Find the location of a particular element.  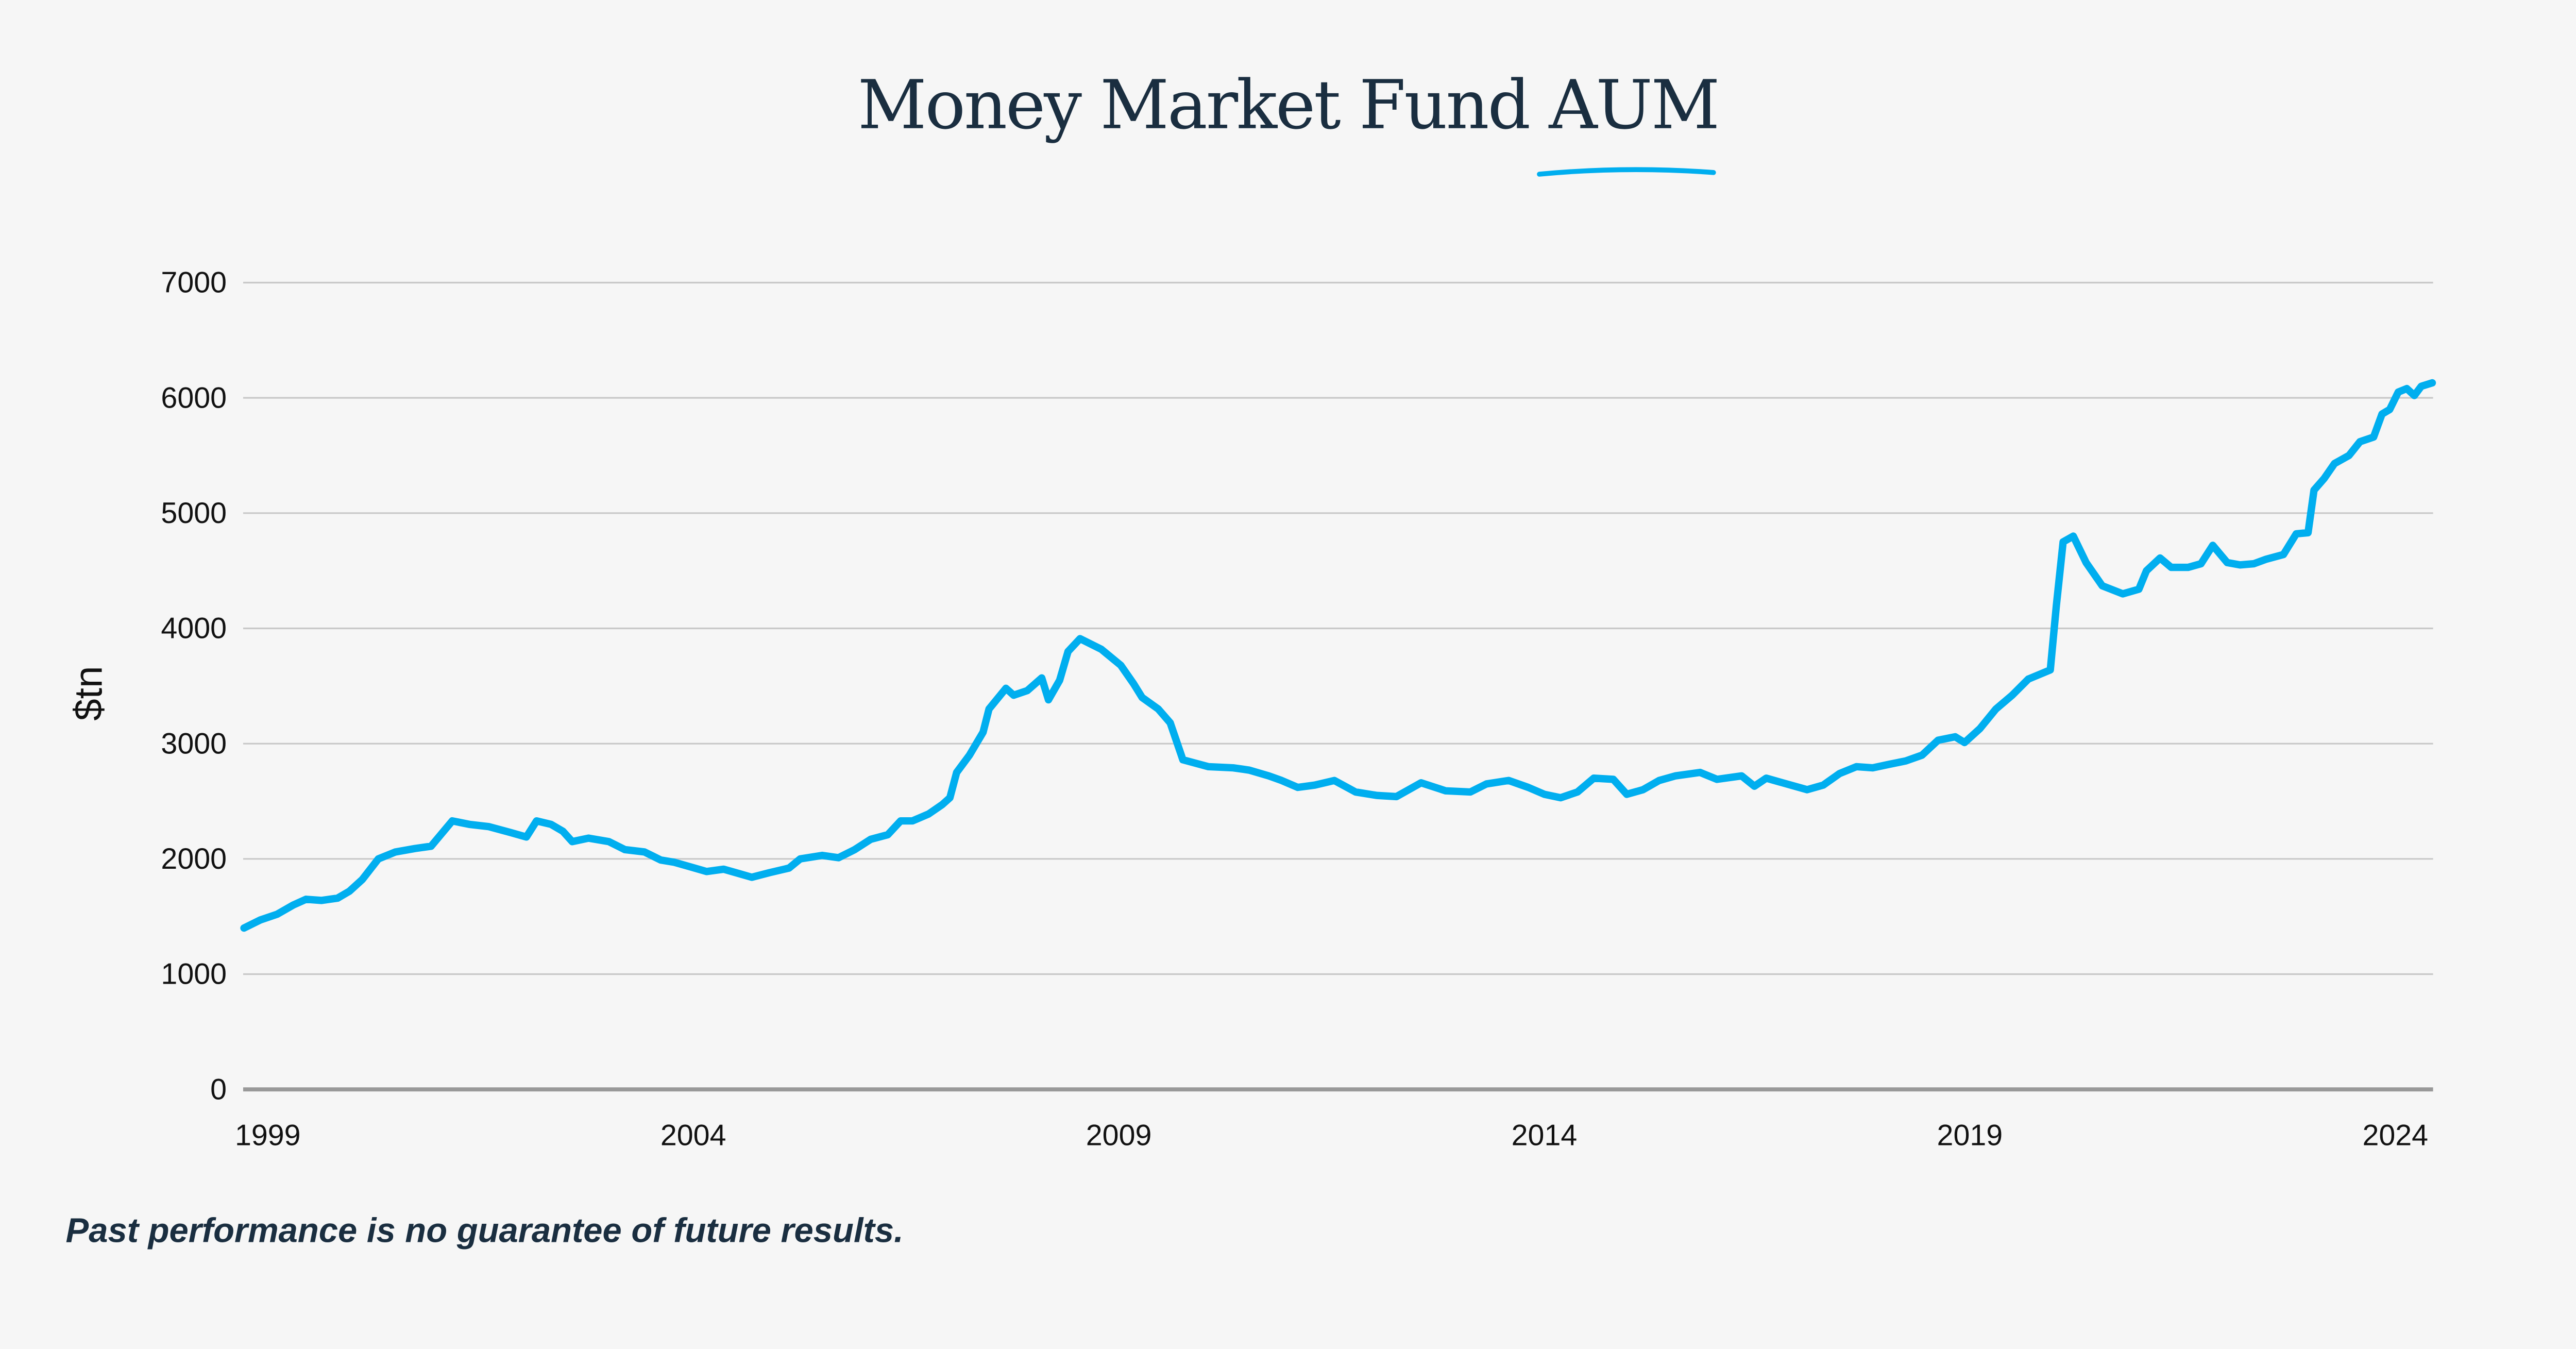

x-tick-label: 2019 is located at coordinates (1970, 1135).